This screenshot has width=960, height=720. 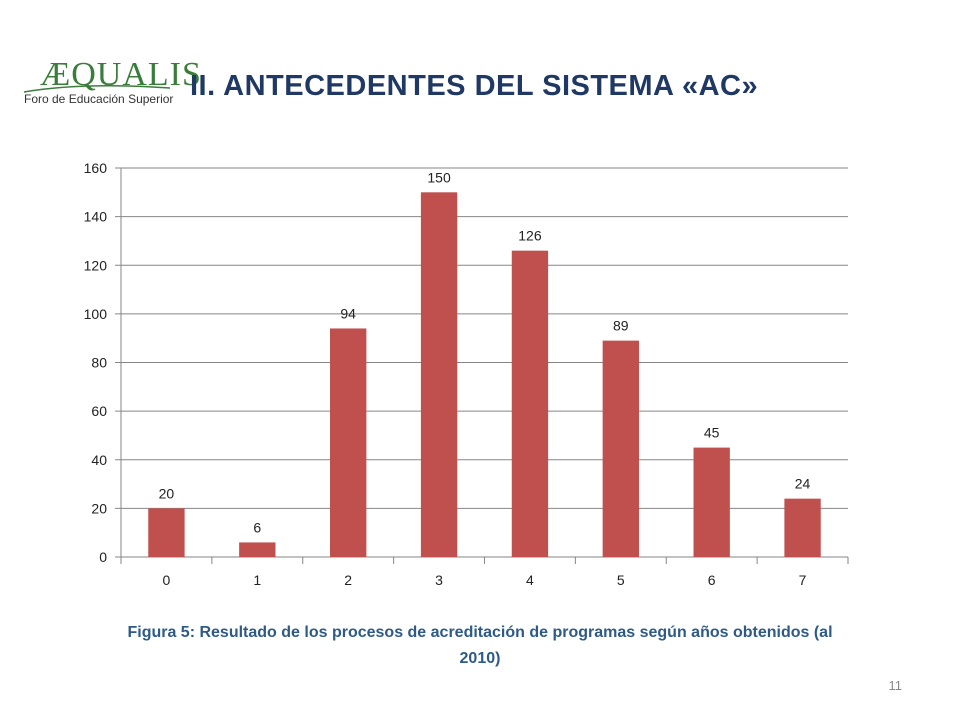 I want to click on x-tick-label: 7, so click(x=803, y=580).